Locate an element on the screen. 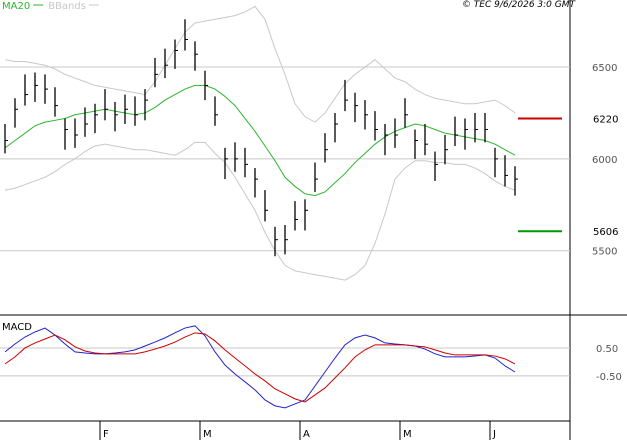  y-tick-label: 6000 is located at coordinates (604, 160).